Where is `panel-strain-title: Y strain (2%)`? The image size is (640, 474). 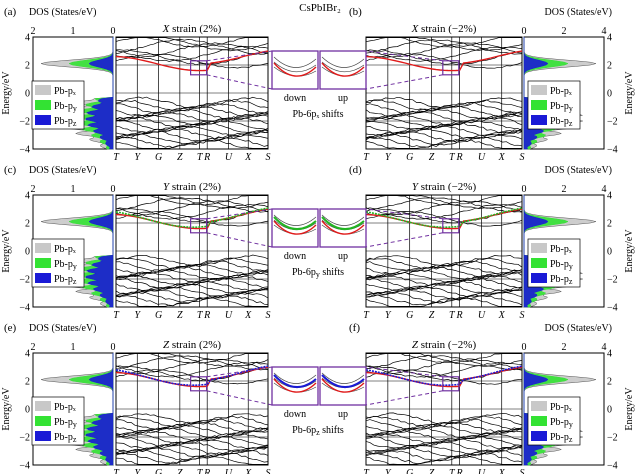
panel-strain-title: Y strain (2%) is located at coordinates (192, 187).